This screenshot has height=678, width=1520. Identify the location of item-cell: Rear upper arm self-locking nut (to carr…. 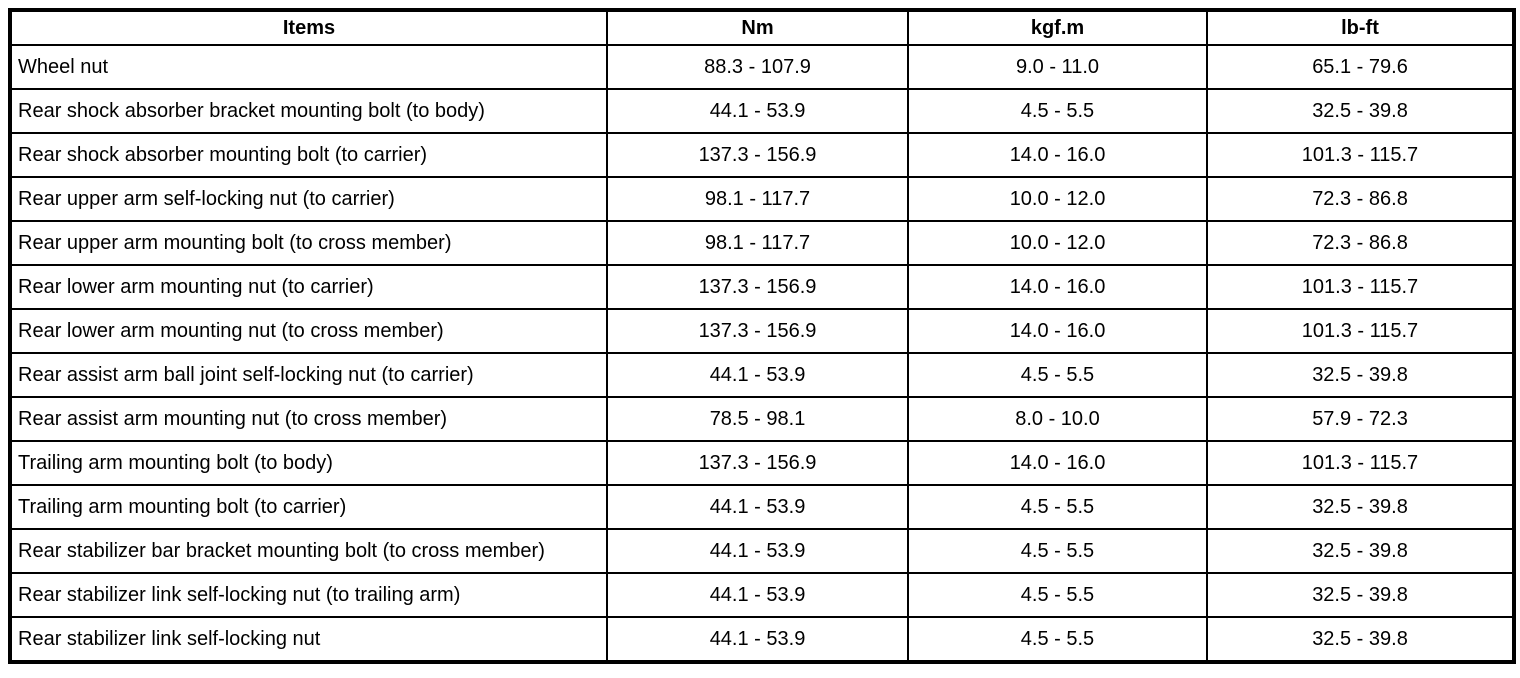
(308, 199).